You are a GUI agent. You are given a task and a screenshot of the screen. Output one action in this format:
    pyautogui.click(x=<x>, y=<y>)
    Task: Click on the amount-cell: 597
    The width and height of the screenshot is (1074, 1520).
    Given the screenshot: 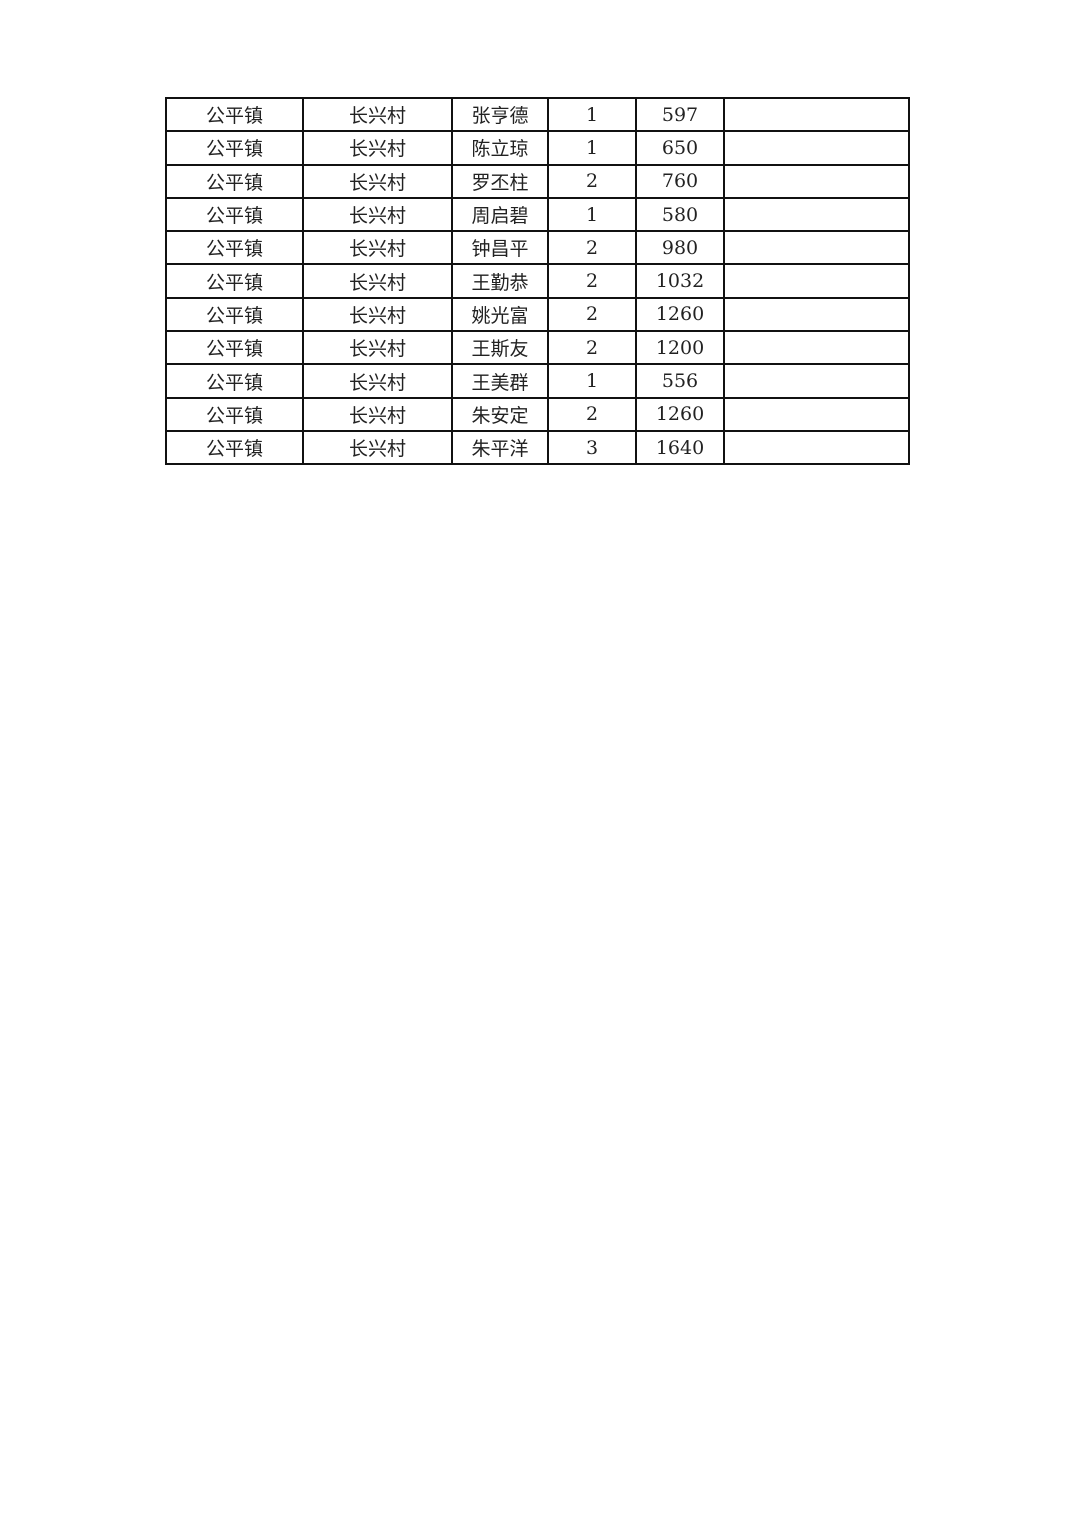 What is the action you would take?
    pyautogui.click(x=680, y=114)
    